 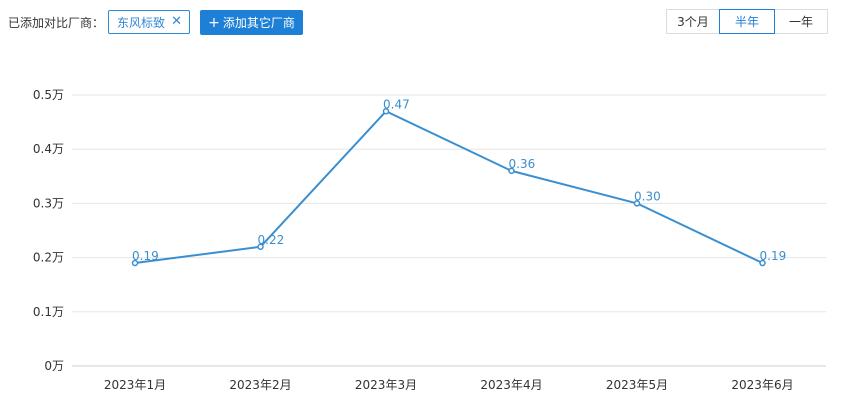 I want to click on plus-icon: +, so click(x=214, y=22).